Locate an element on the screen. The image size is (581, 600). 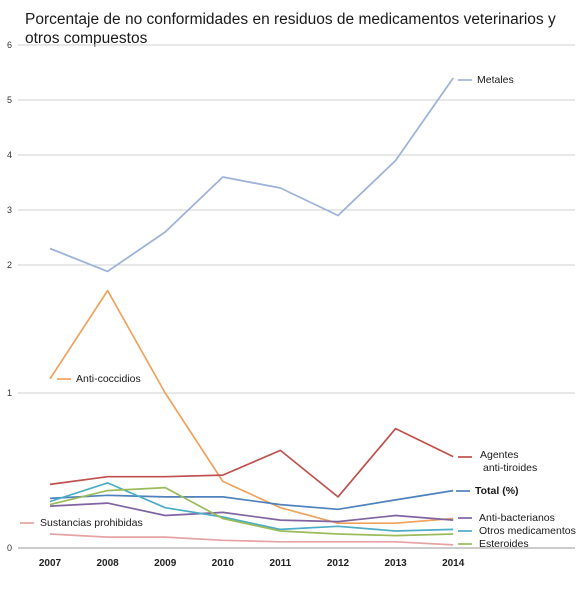
series-label-sustancias-prohibidas: Sustancias prohibidas is located at coordinates (91, 523).